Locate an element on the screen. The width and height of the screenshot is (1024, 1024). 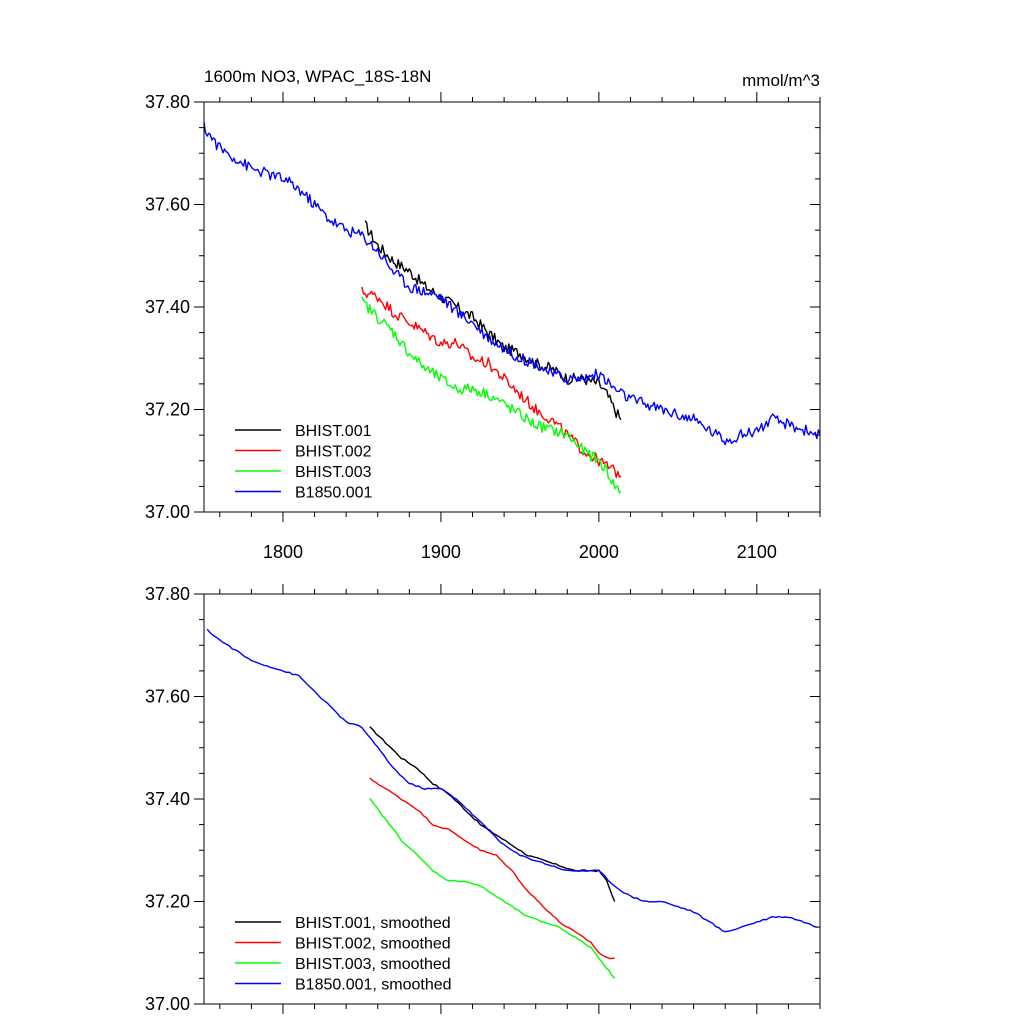
x-tick-label: 1800 is located at coordinates (283, 552).